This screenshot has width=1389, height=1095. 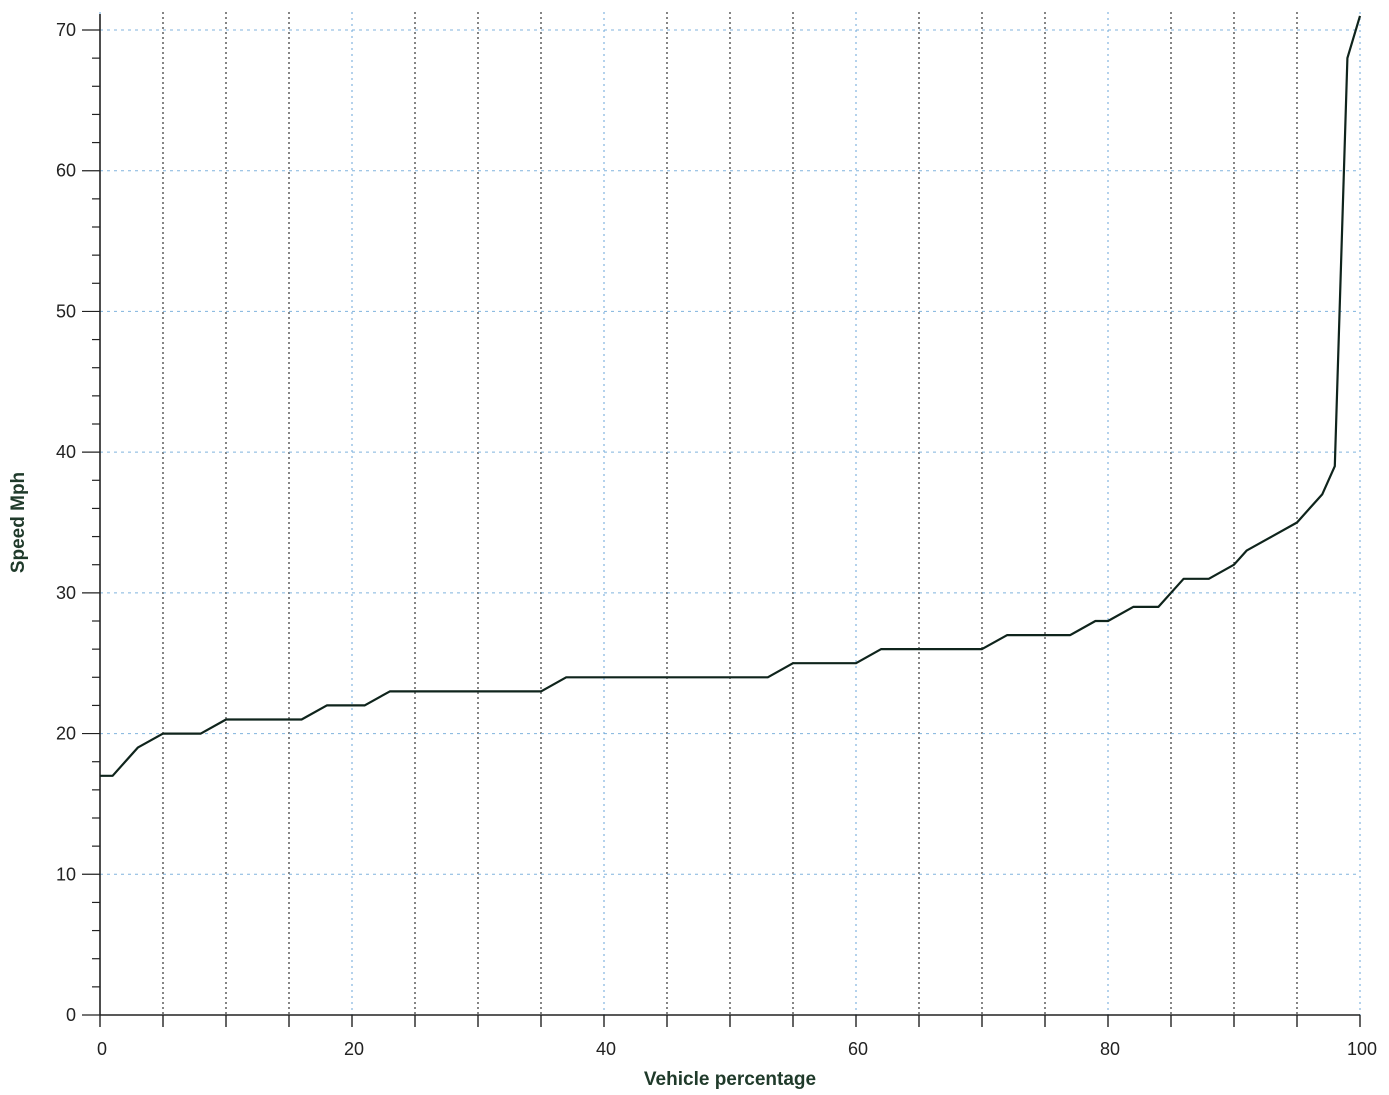 What do you see at coordinates (858, 1049) in the screenshot?
I see `x-tick-label: 60` at bounding box center [858, 1049].